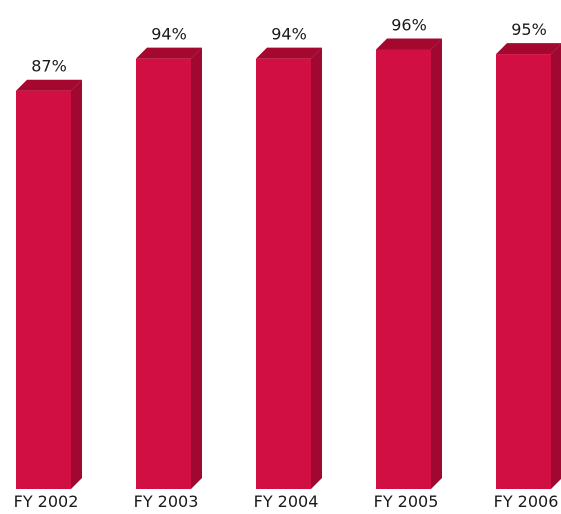 Image resolution: width=561 pixels, height=514 pixels. Describe the element at coordinates (529, 29) in the screenshot. I see `value-label: 95%` at that location.